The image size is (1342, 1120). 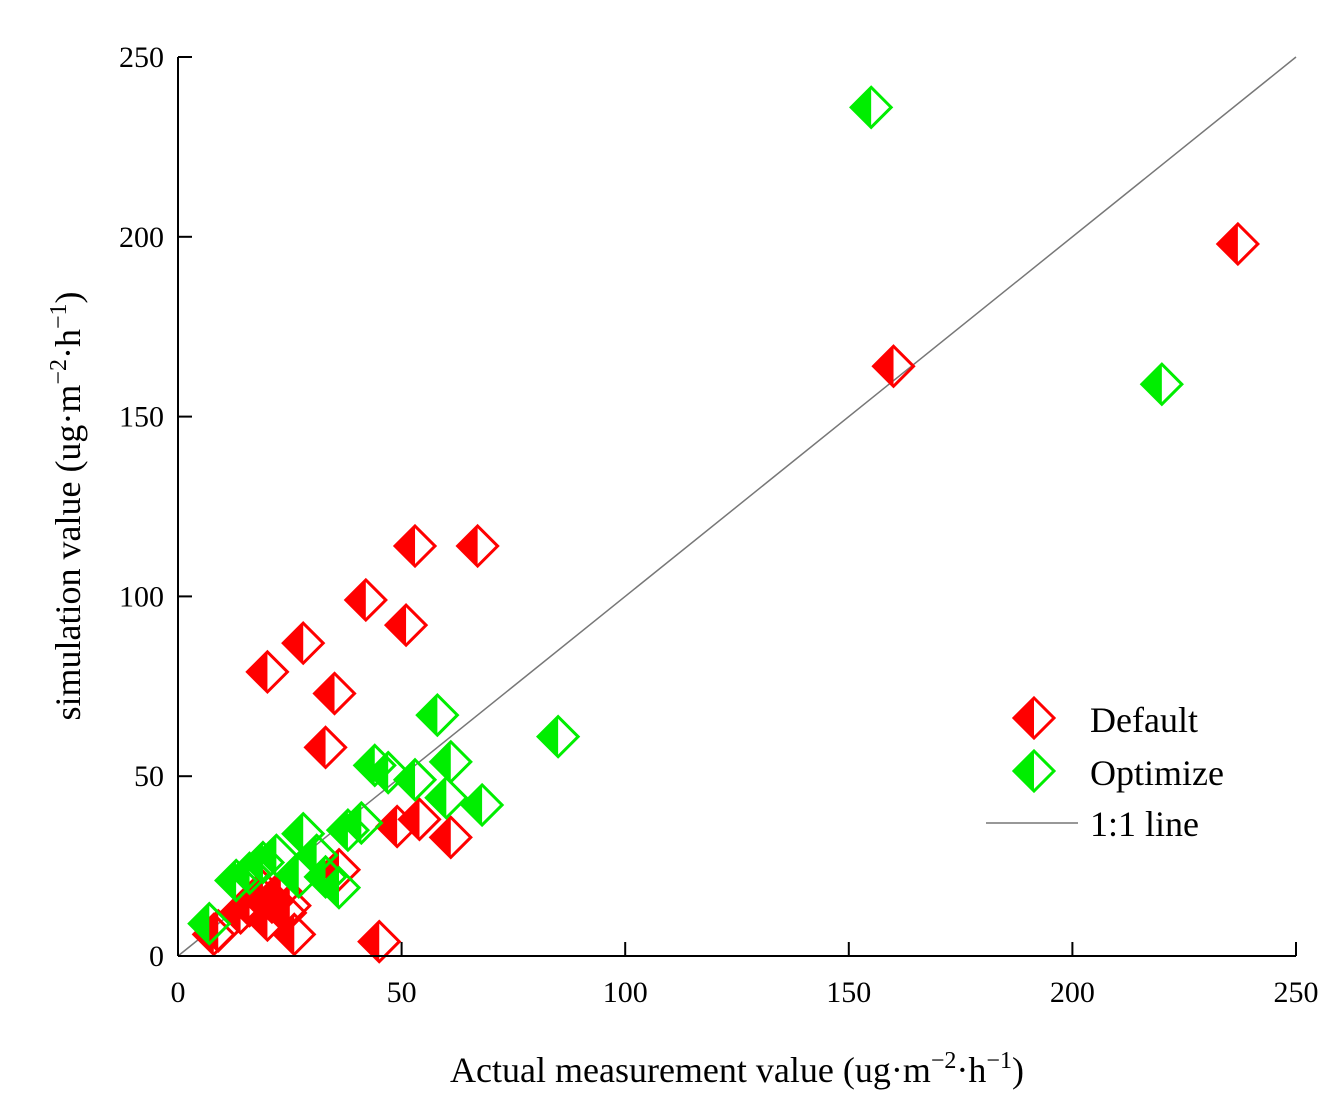 I want to click on y-tick-label: 250, so click(x=141, y=57).